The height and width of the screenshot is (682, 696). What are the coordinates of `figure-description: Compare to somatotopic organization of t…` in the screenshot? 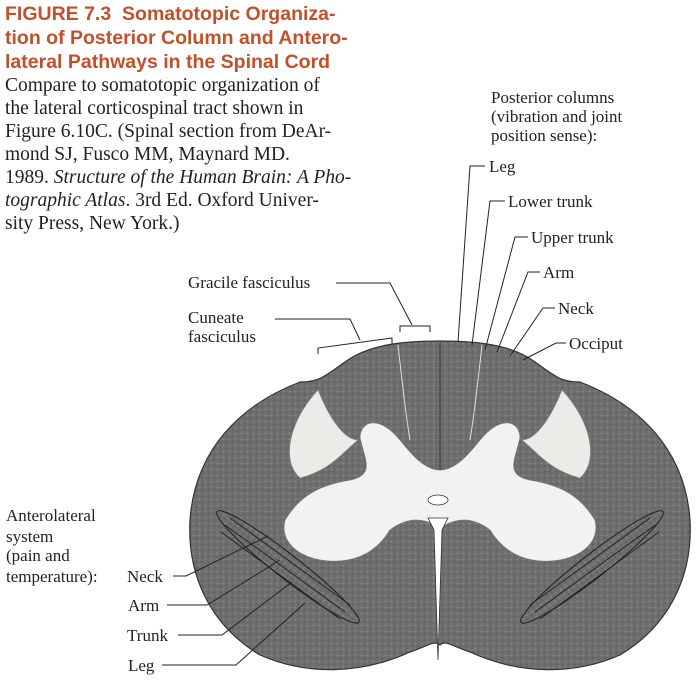 It's located at (191, 154).